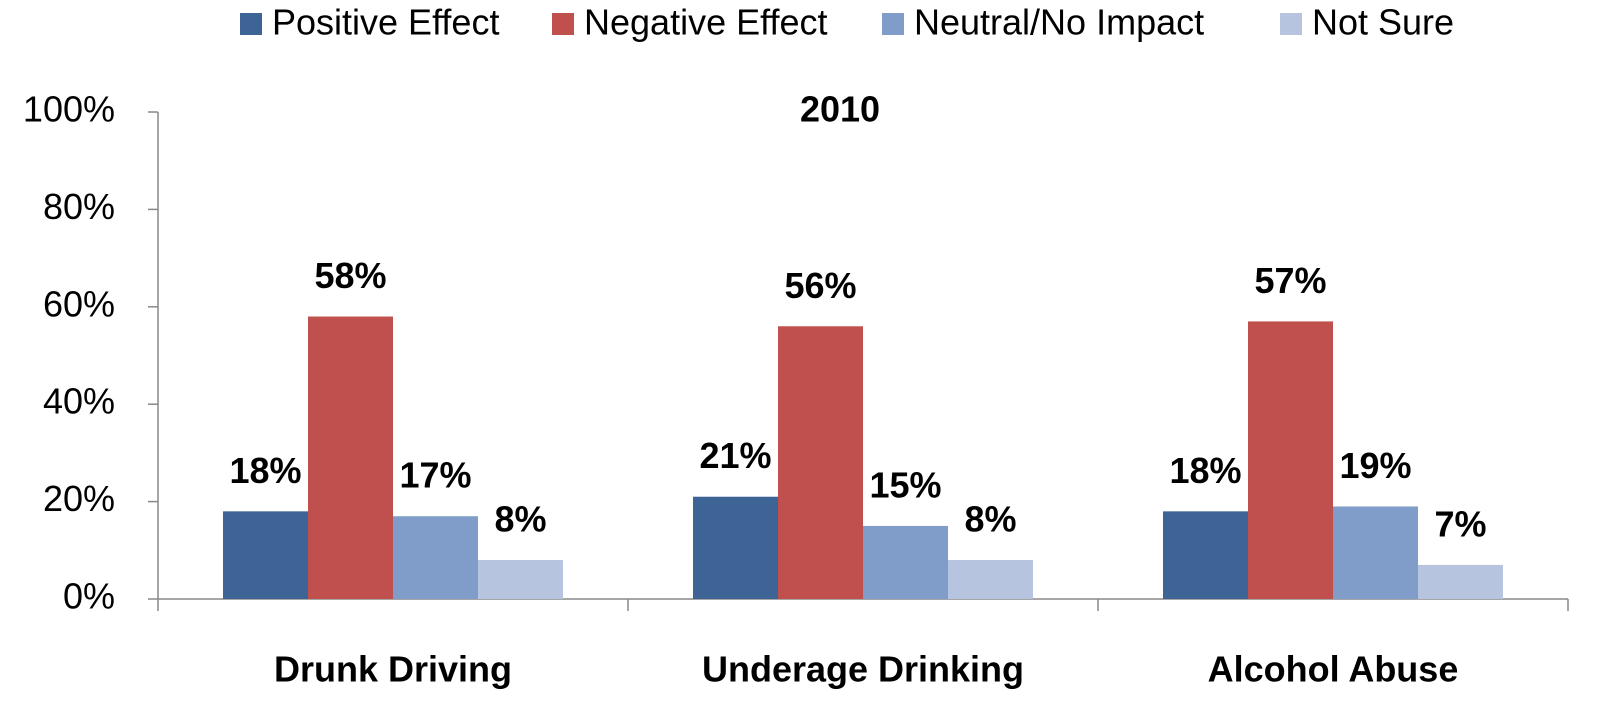 This screenshot has width=1600, height=709. What do you see at coordinates (1333, 669) in the screenshot?
I see `x-tick-label: Alcohol Abuse` at bounding box center [1333, 669].